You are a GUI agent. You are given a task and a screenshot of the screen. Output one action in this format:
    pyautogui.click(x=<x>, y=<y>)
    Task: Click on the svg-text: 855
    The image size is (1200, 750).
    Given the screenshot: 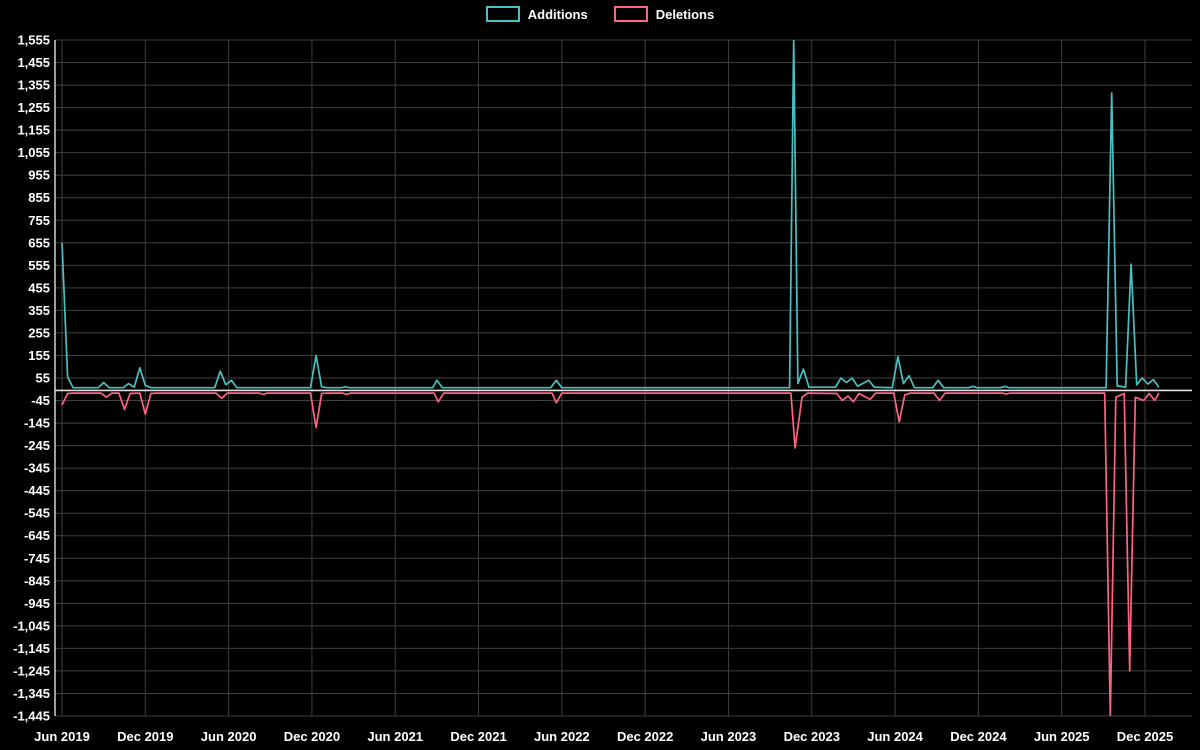 What is the action you would take?
    pyautogui.click(x=39, y=197)
    